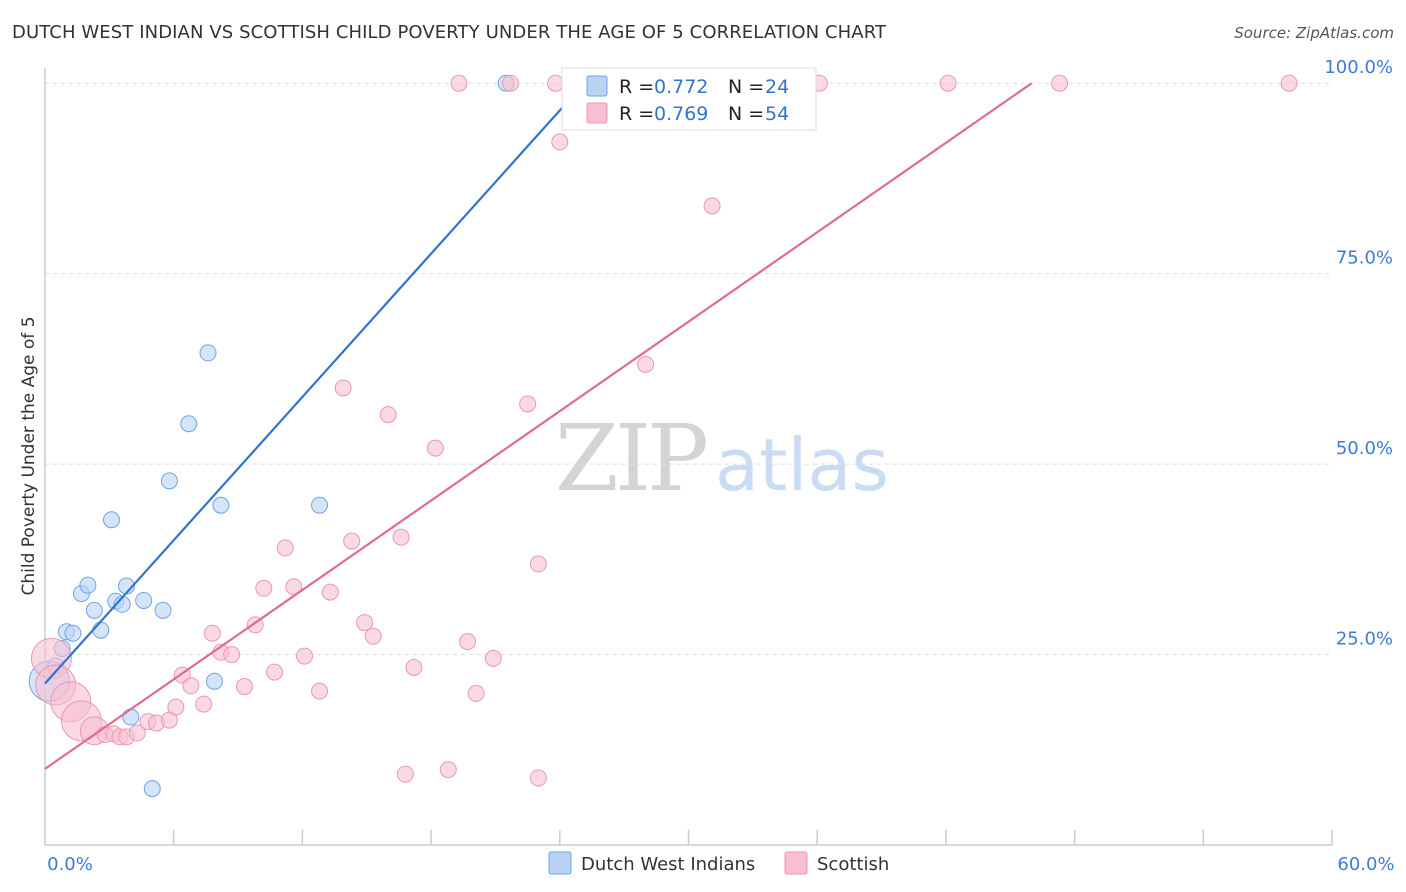 This screenshot has height=892, width=1406. Describe the element at coordinates (802, 465) in the screenshot. I see `watermark-atlas: atlas` at that location.